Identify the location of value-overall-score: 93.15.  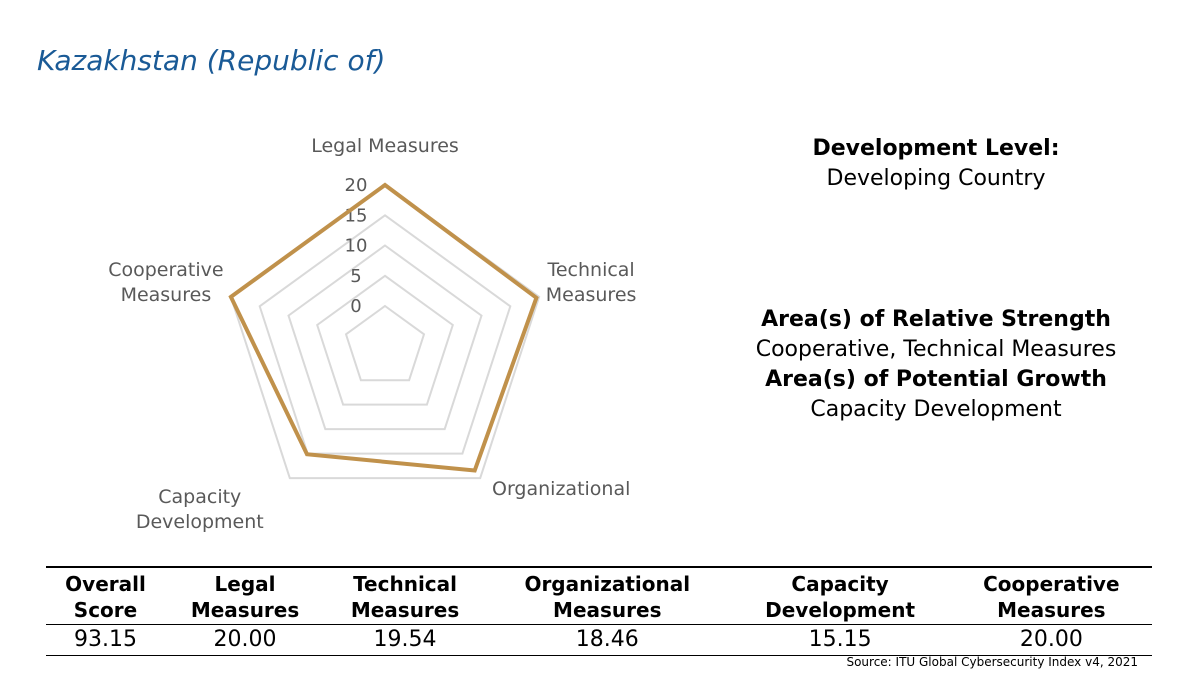
(106, 639).